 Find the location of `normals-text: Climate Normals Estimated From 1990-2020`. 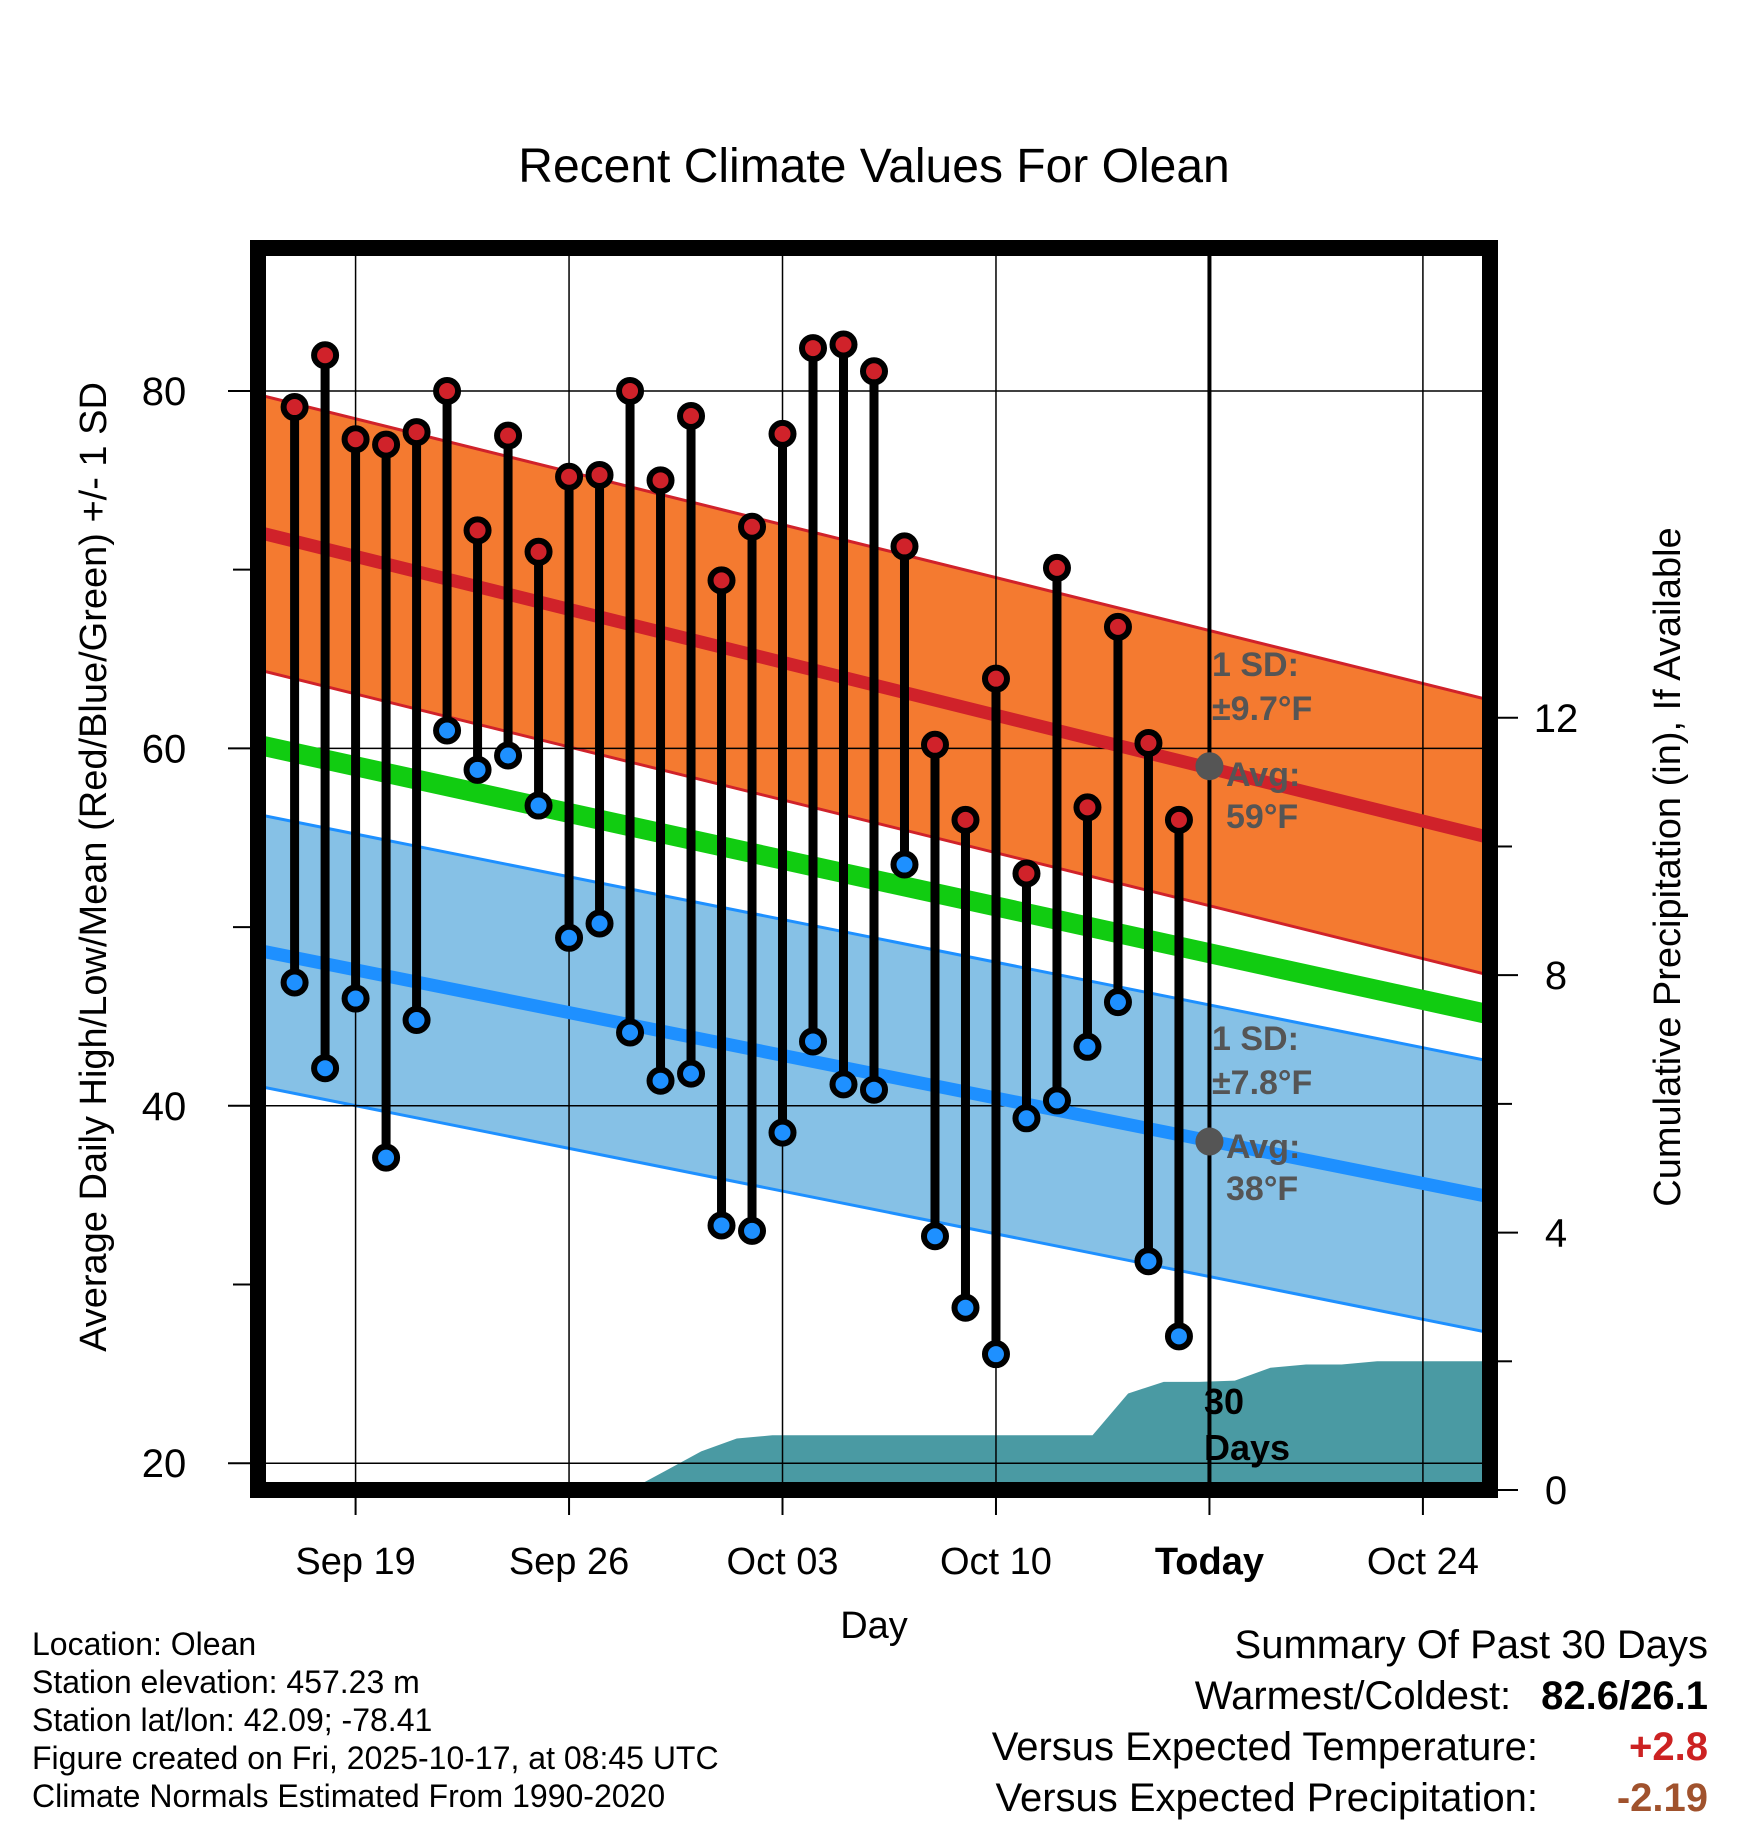

normals-text: Climate Normals Estimated From 1990-2020 is located at coordinates (349, 1796).